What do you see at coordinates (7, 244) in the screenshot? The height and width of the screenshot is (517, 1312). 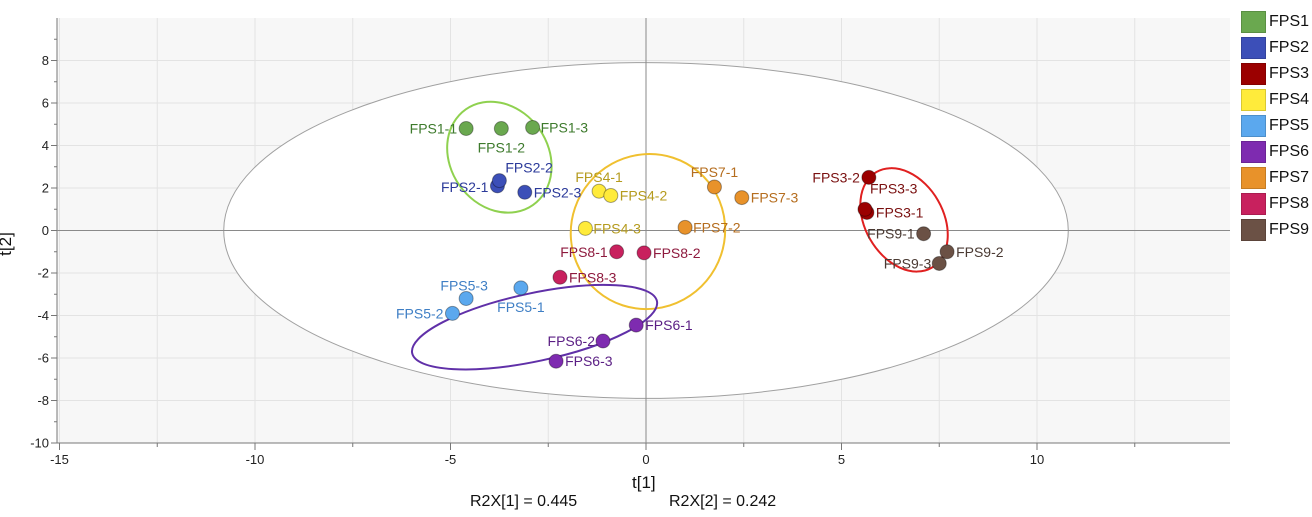 I see `y-axis-title: t[2]` at bounding box center [7, 244].